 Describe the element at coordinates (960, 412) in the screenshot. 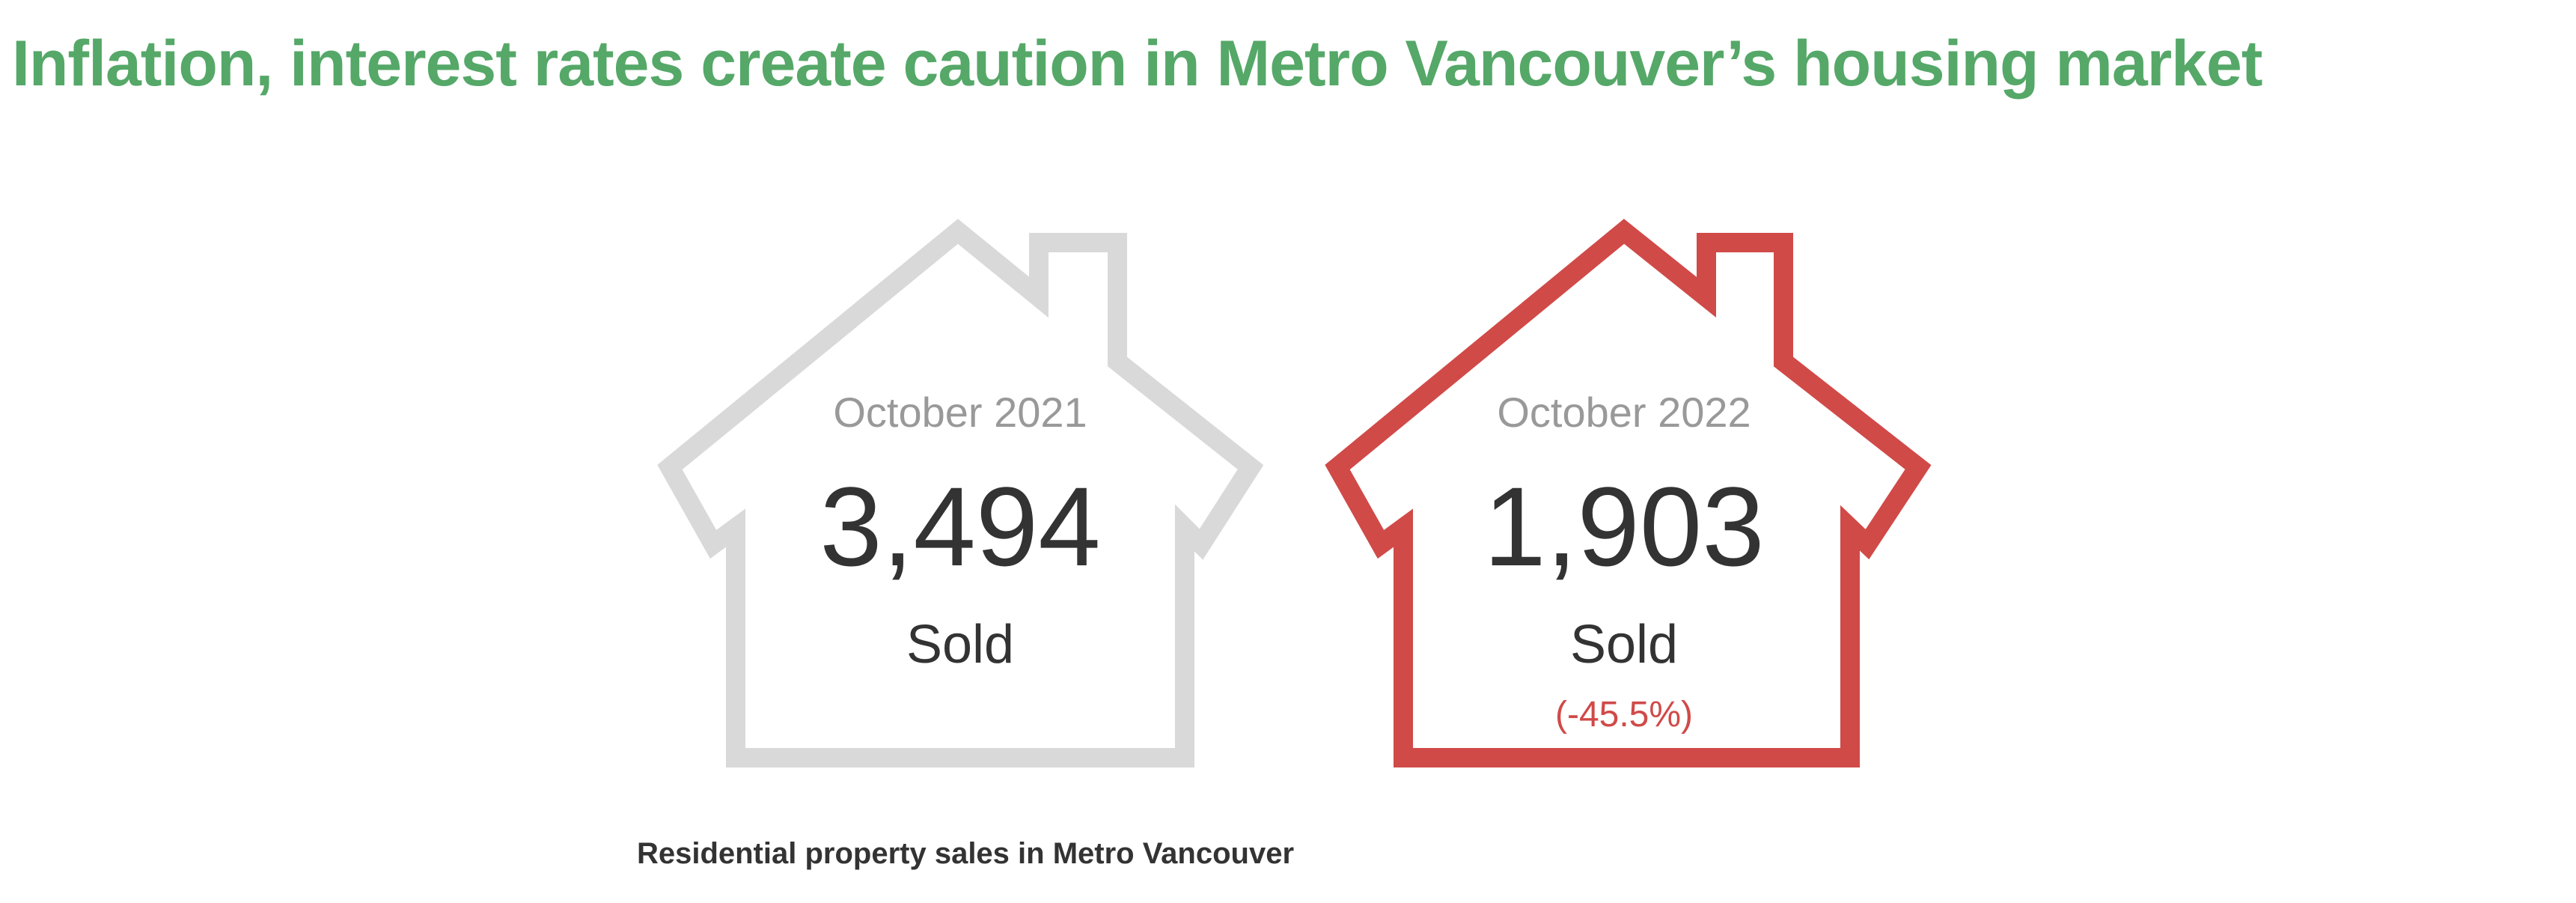

I see `period-label: October 2021` at that location.